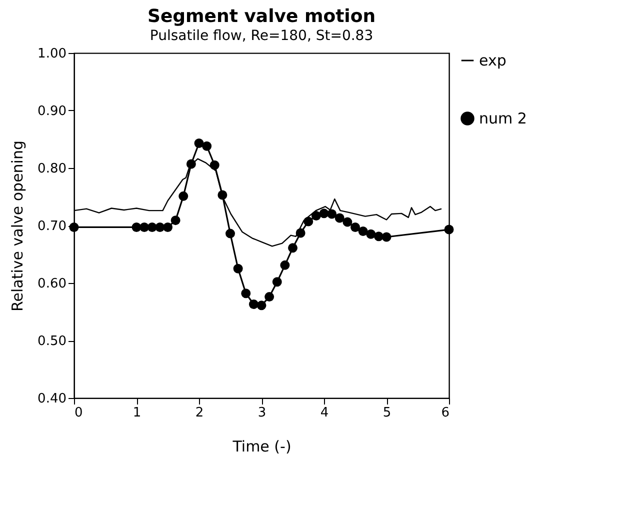  I want to click on x-tick-label: 2, so click(199, 413).